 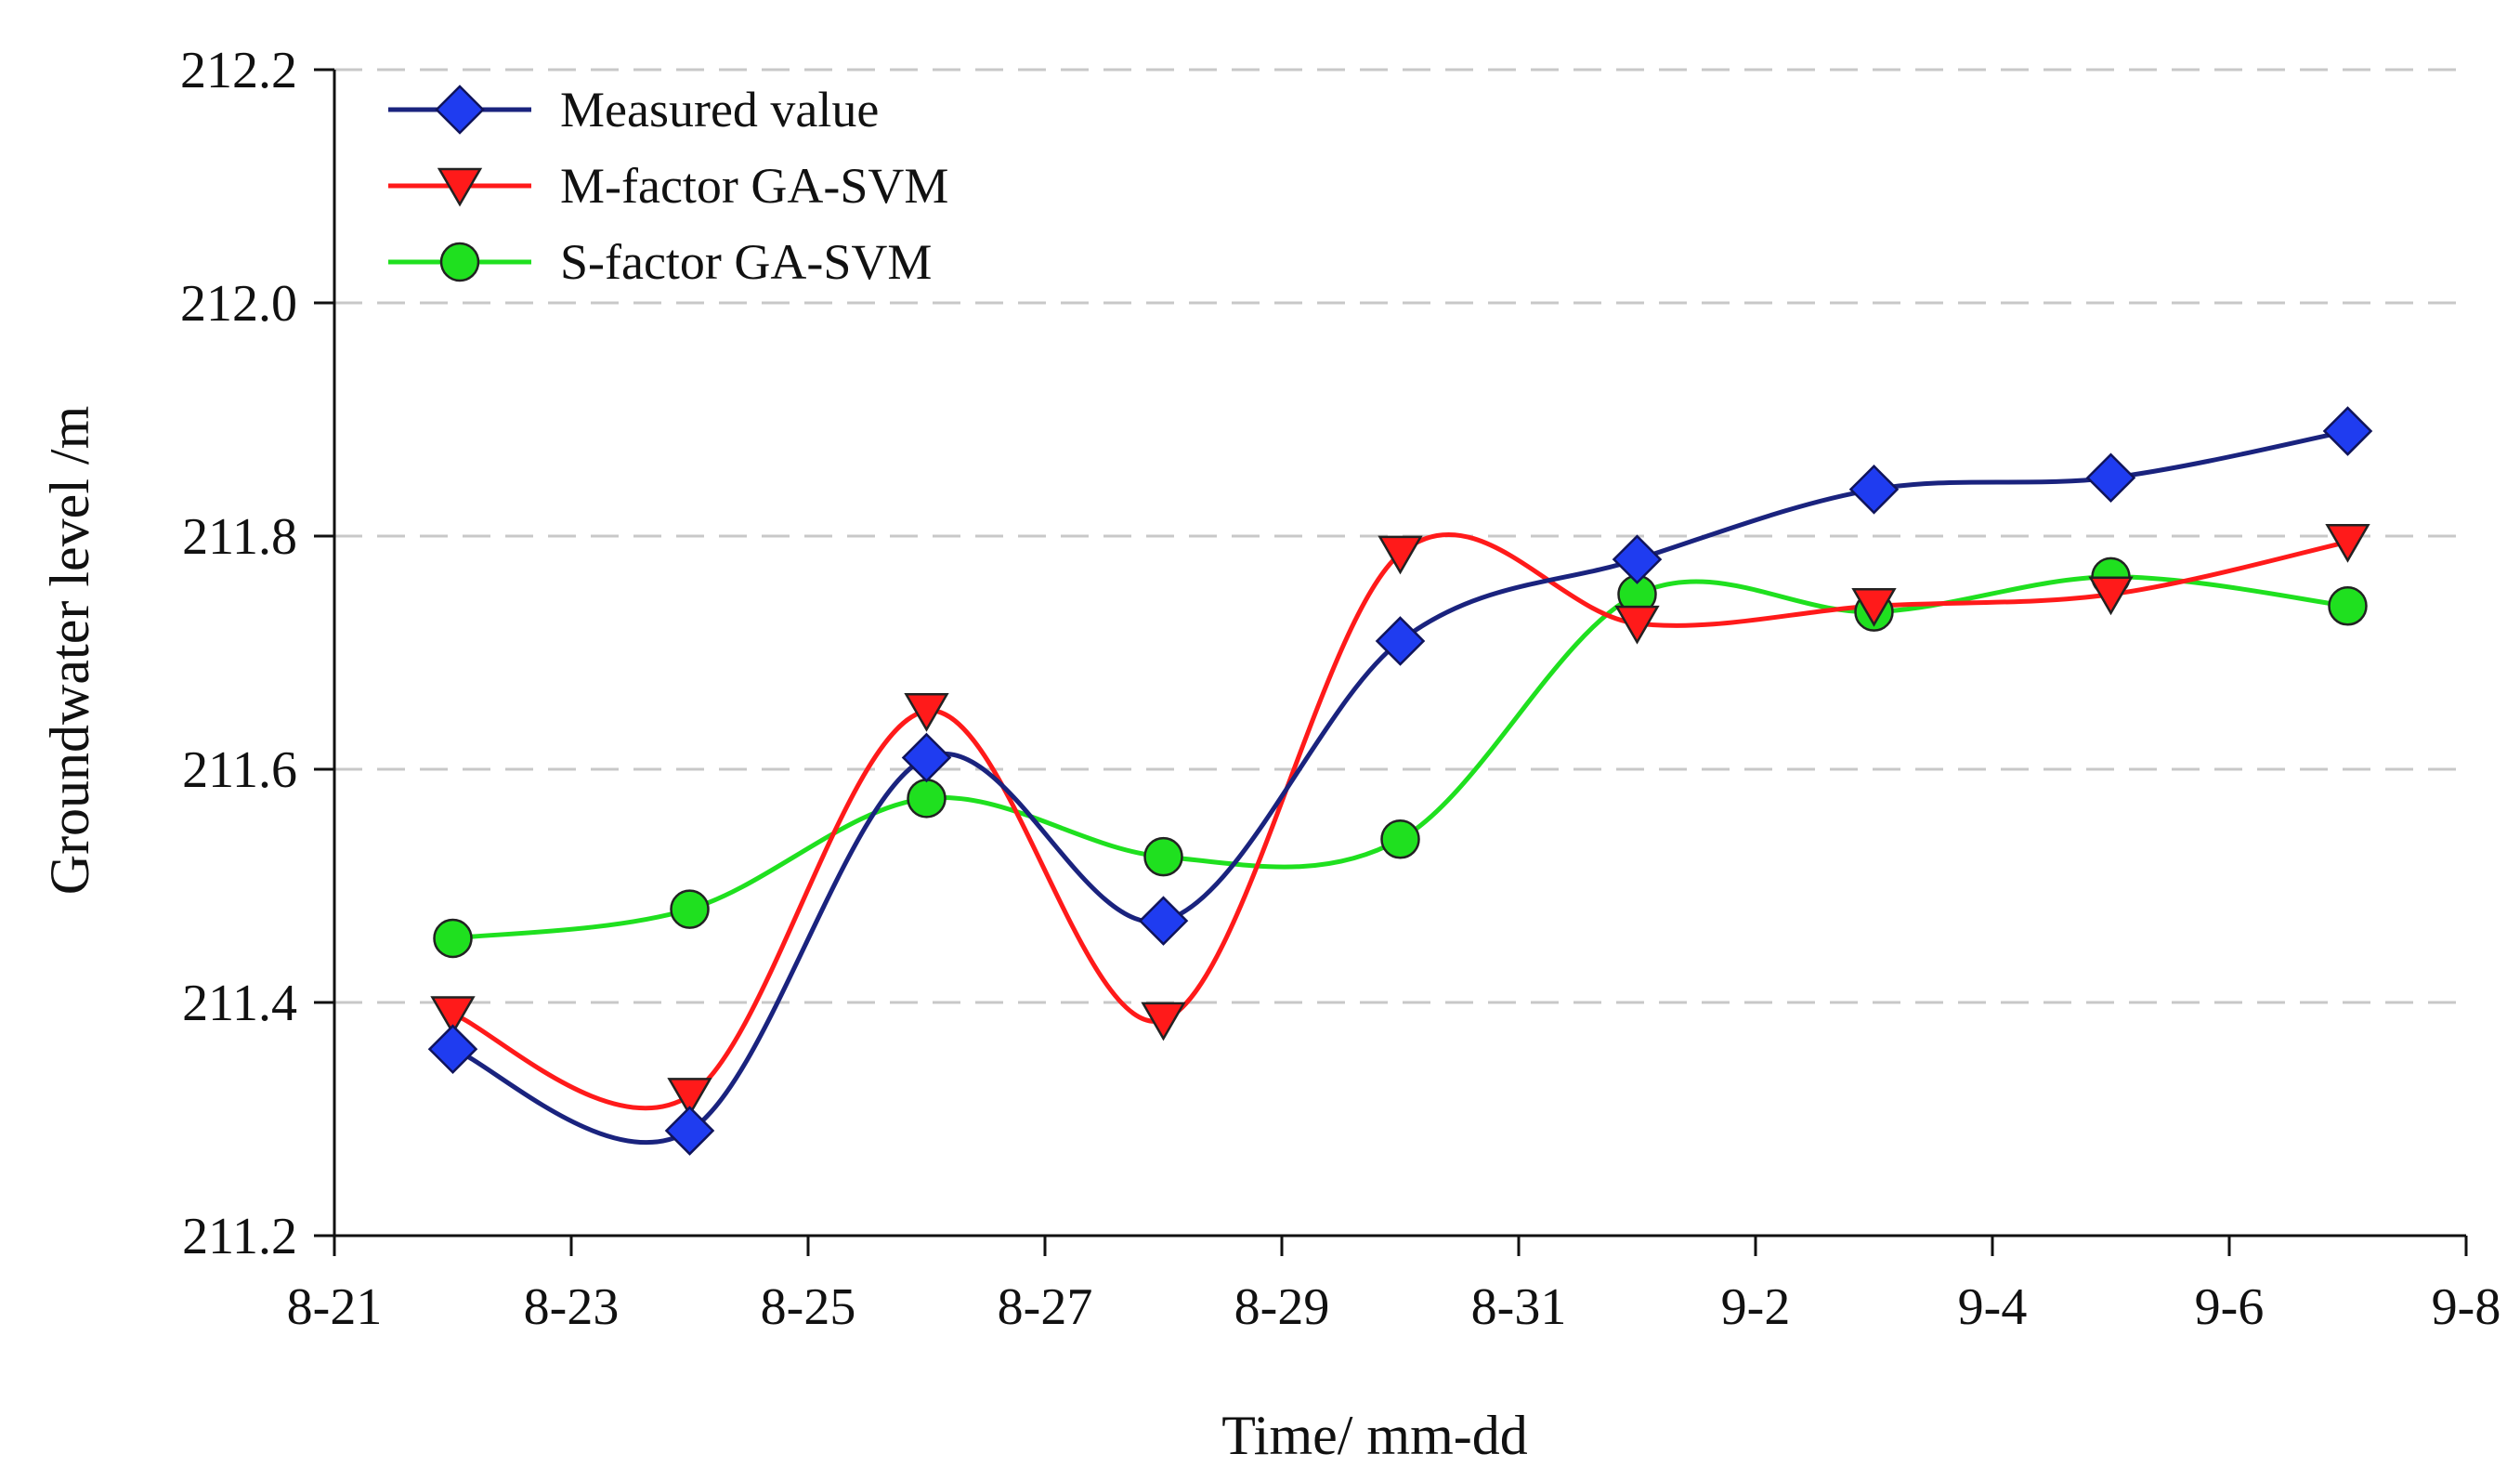 I want to click on x-tick-label-0: 8-21, so click(x=335, y=1307).